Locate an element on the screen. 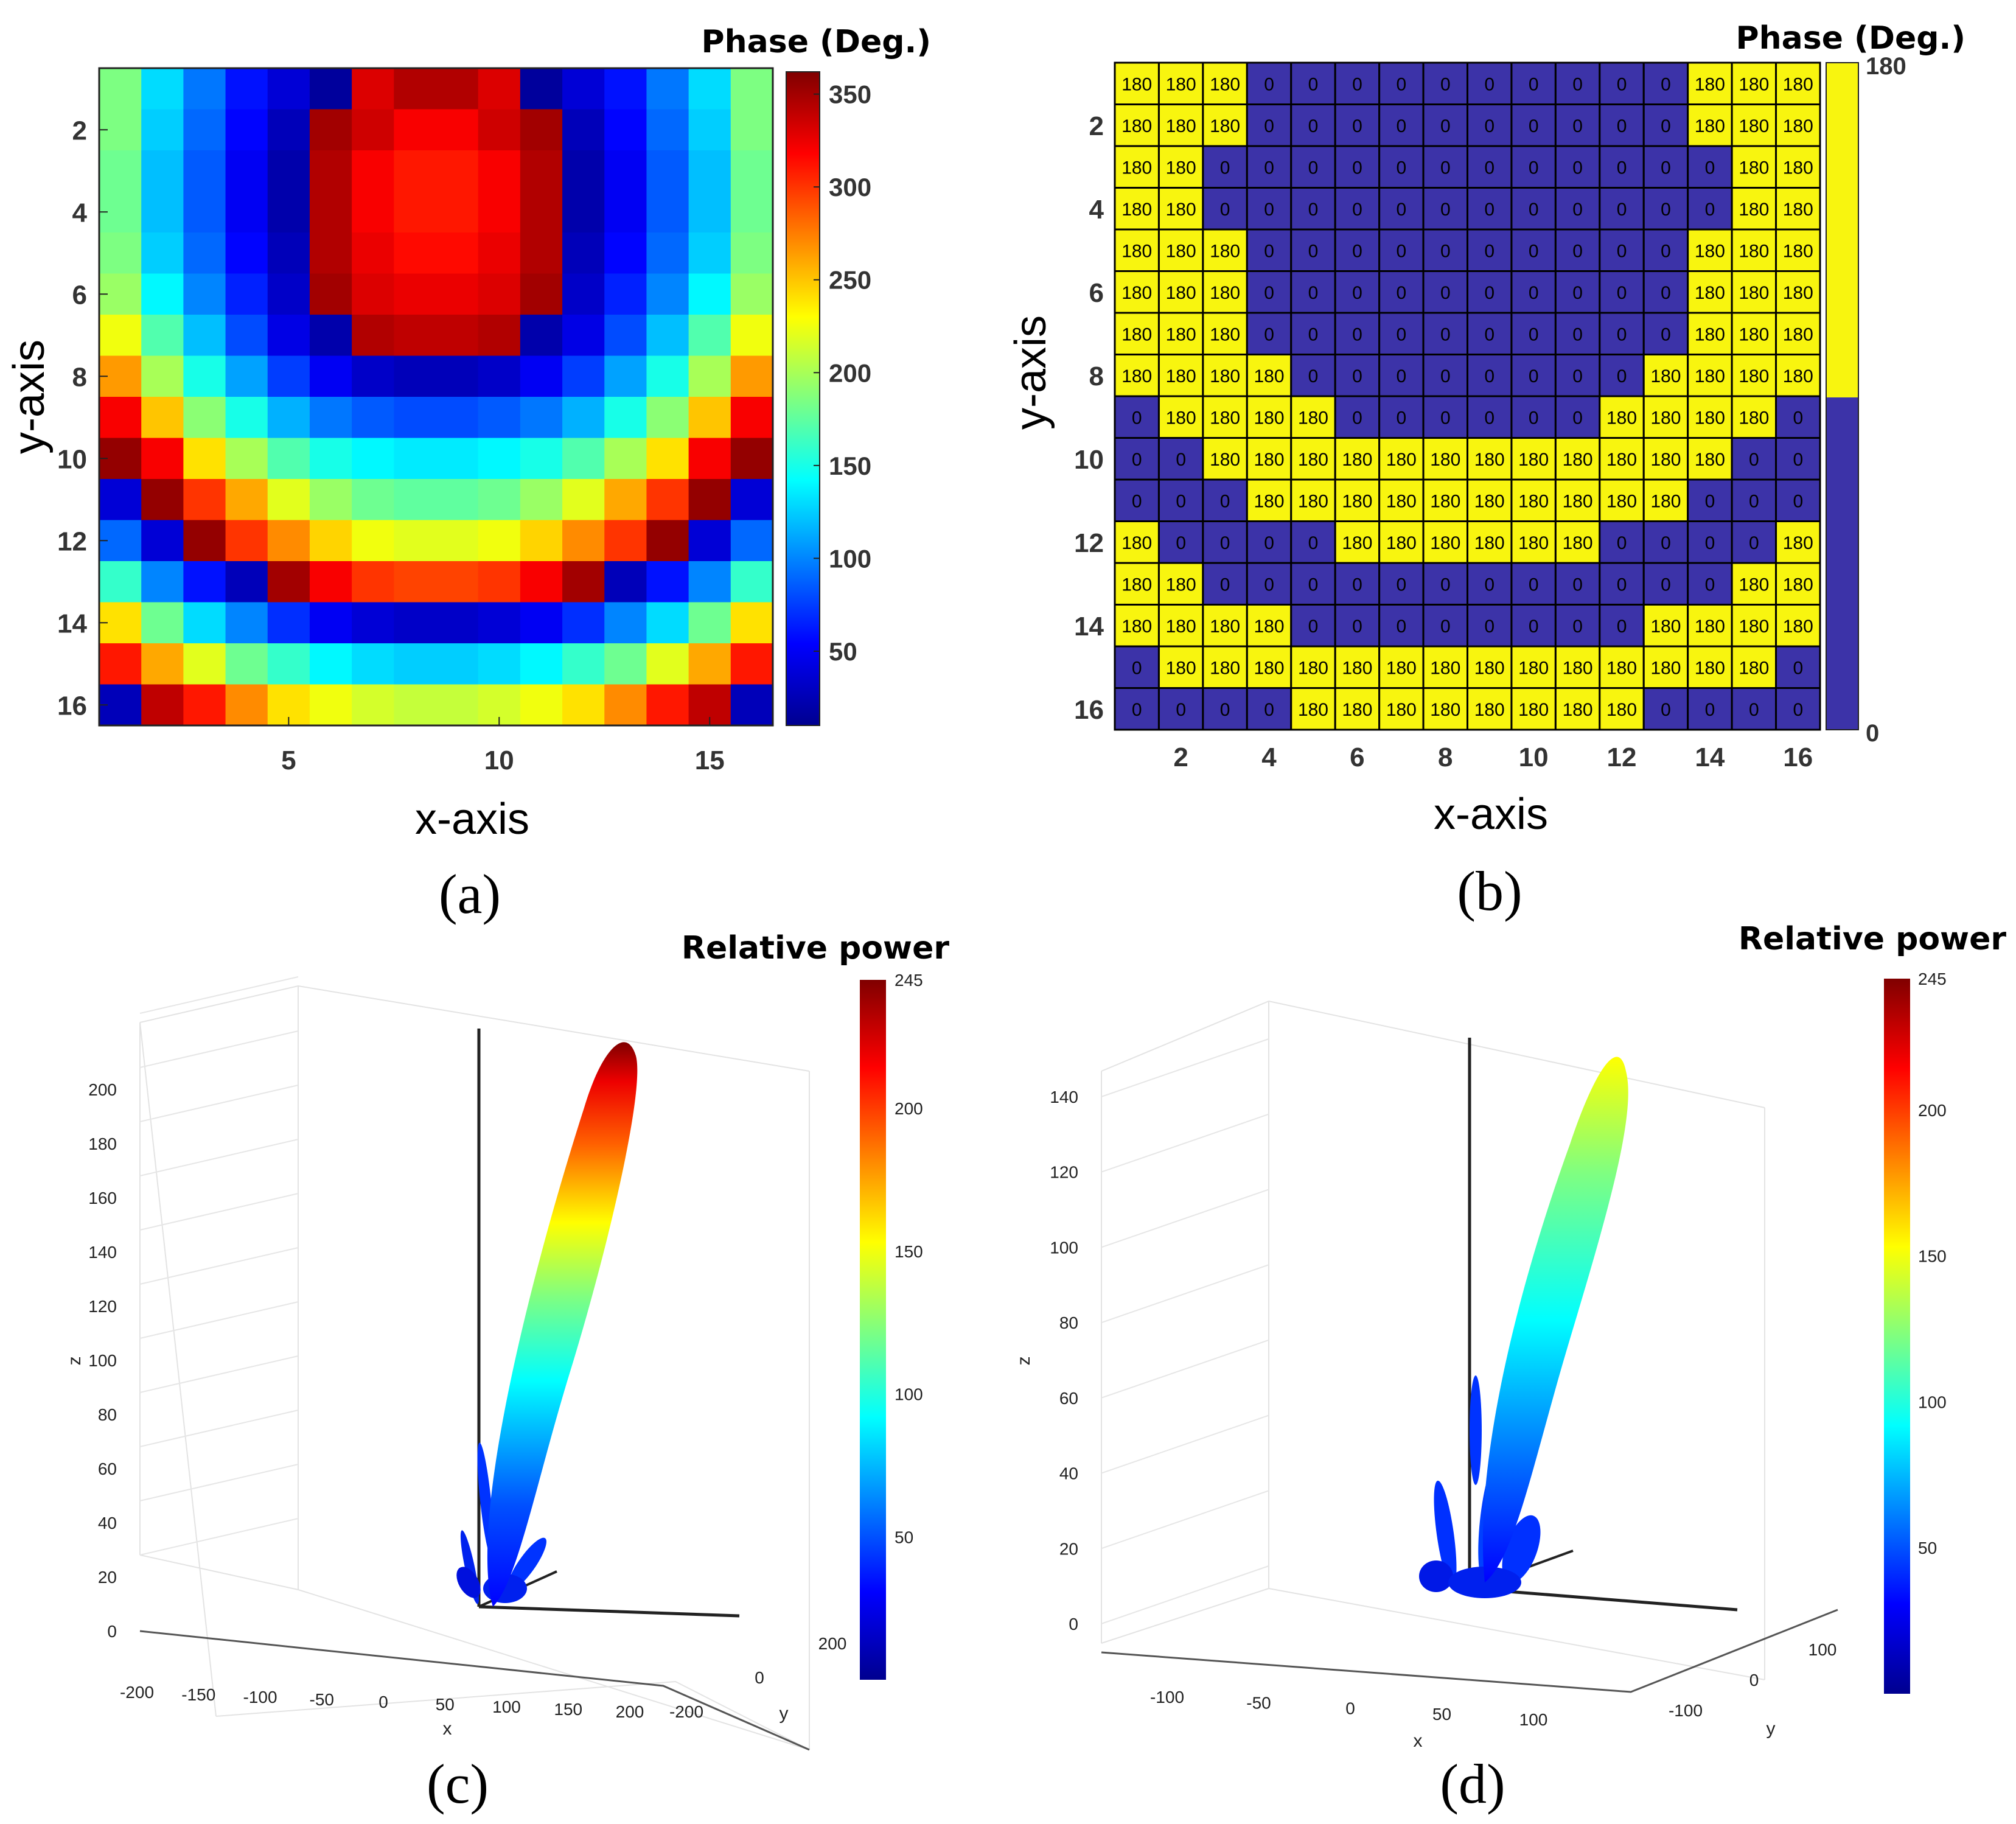 This screenshot has width=2016, height=1824. x-tick-label: 2 is located at coordinates (1180, 757).